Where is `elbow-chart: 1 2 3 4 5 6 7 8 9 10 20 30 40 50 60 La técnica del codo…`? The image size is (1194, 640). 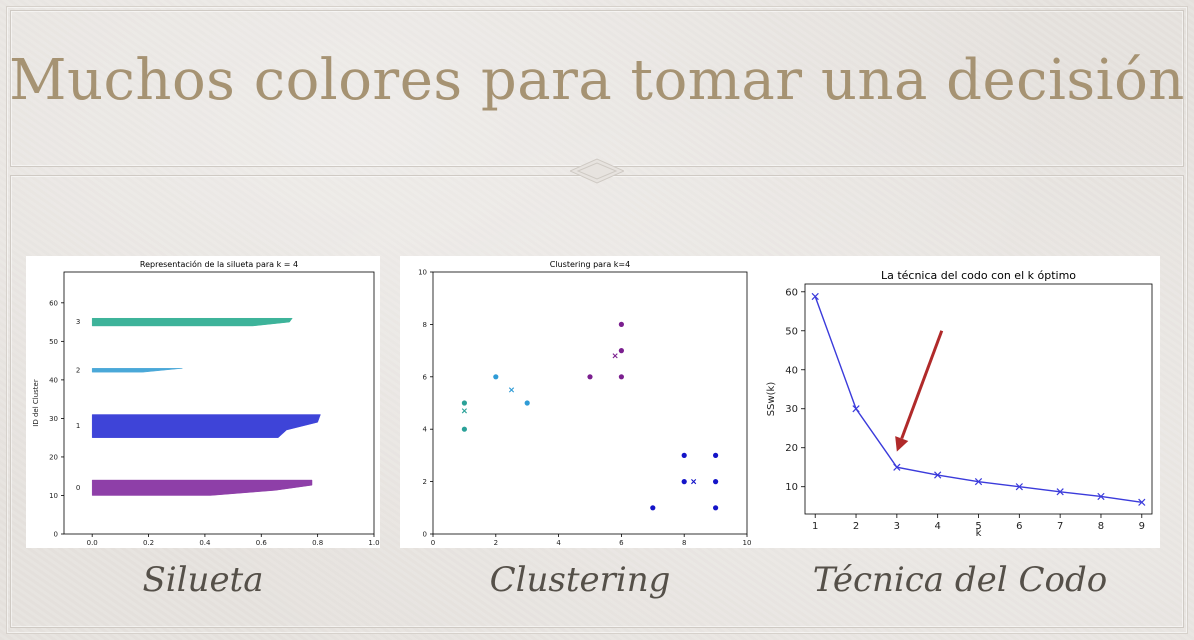
elbow-chart: 1 2 3 4 5 6 7 8 9 10 20 30 40 50 60 La técnica del codo… is located at coordinates (959, 404).